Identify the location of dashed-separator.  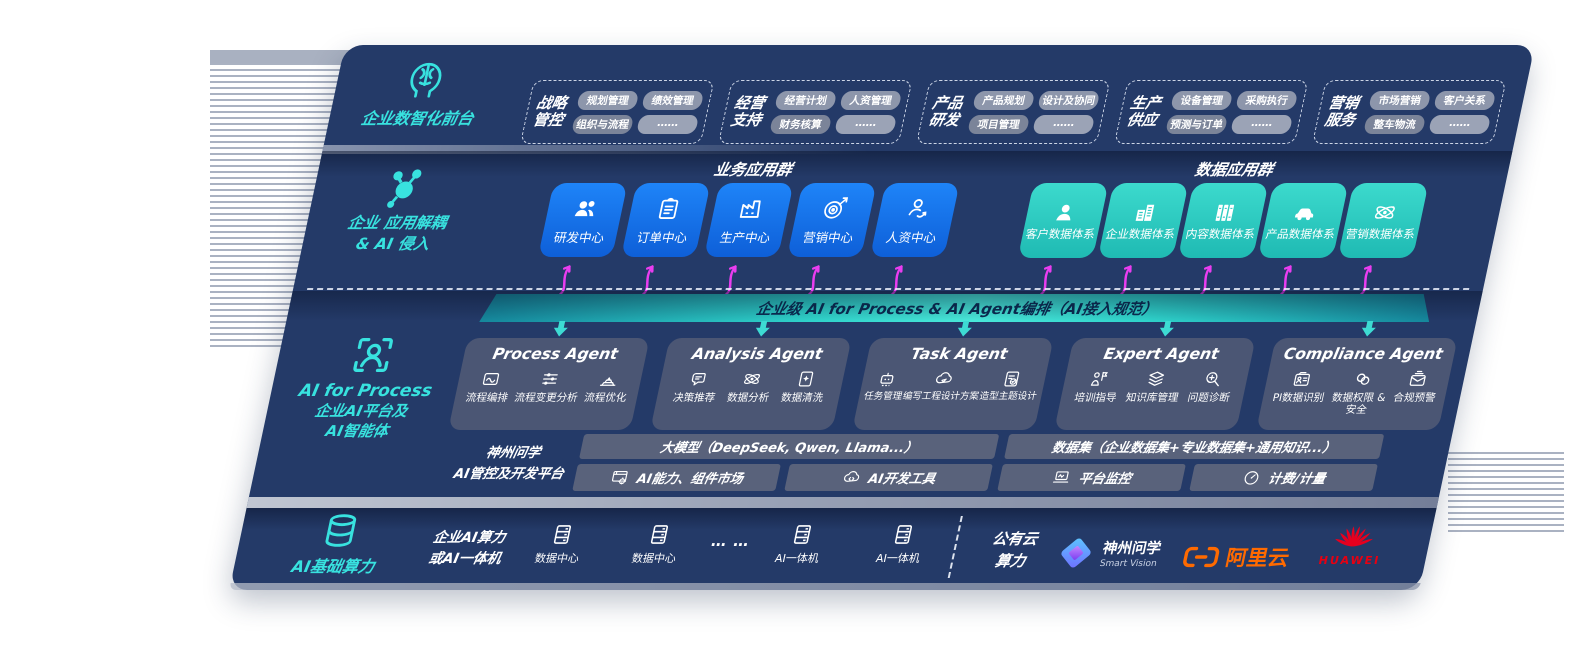
(888, 289).